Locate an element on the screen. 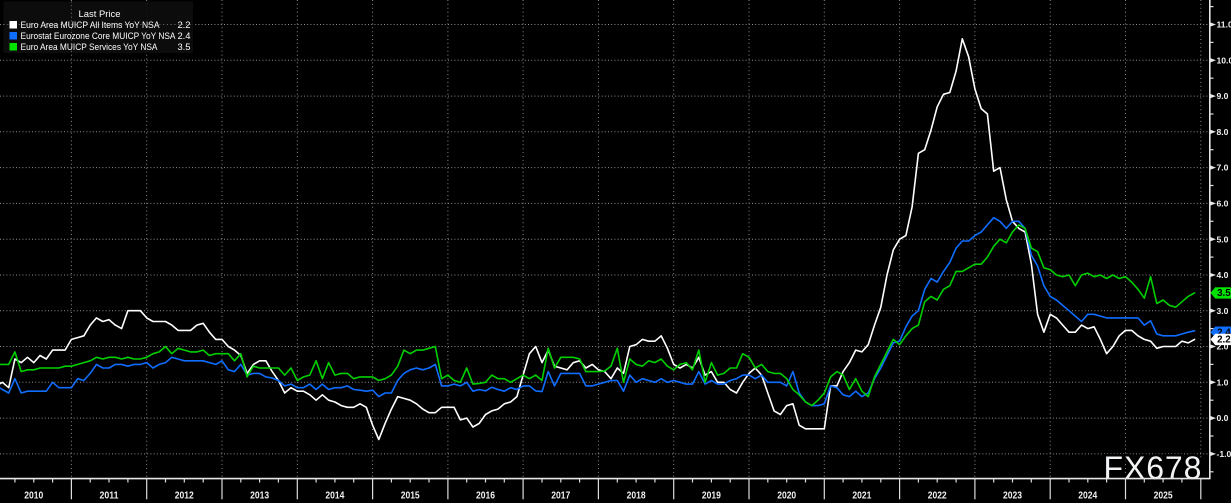 The width and height of the screenshot is (1231, 503). svg-text: 6.0 is located at coordinates (1223, 204).